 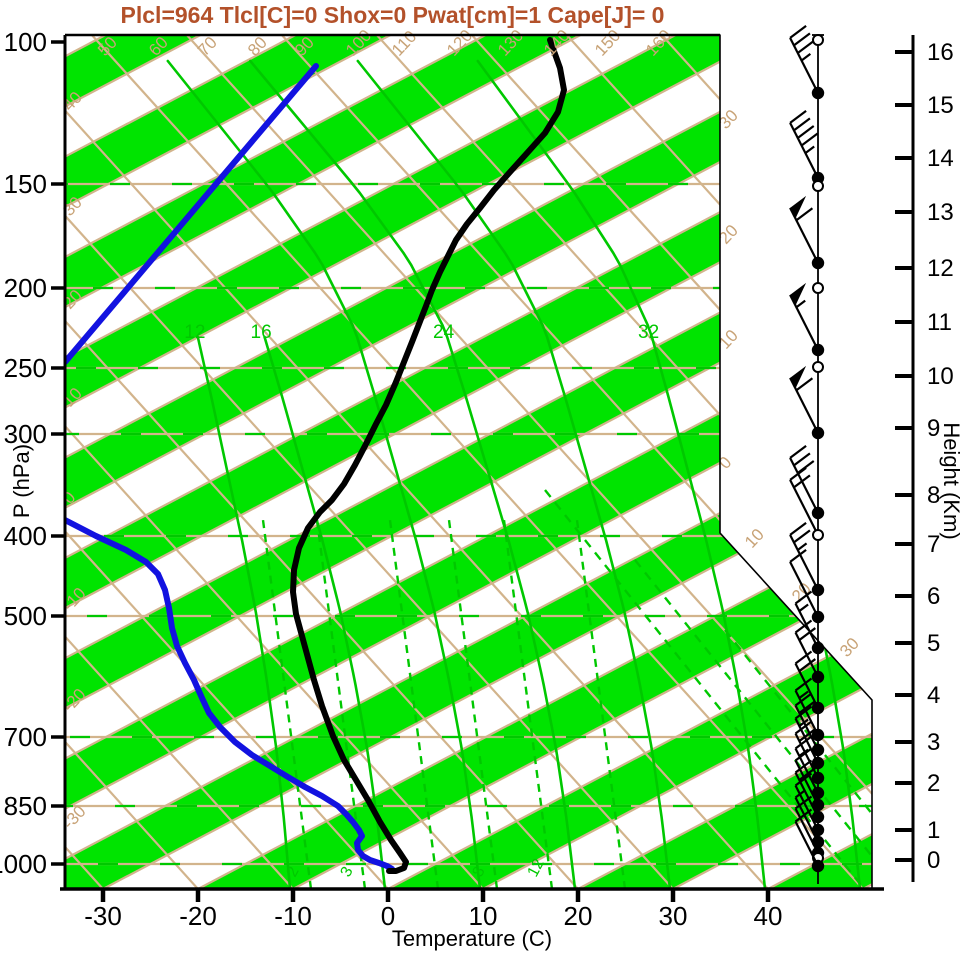 What do you see at coordinates (32, 453) in the screenshot?
I see `pressure-axis: 100 150 200 250 300 400 500 700 850 1000` at bounding box center [32, 453].